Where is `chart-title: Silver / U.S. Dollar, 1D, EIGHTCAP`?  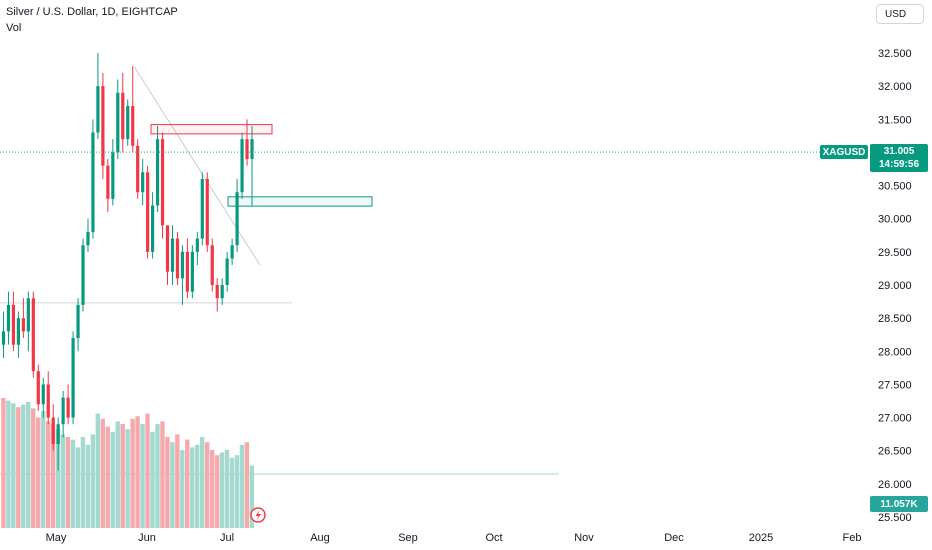
chart-title: Silver / U.S. Dollar, 1D, EIGHTCAP is located at coordinates (92, 12).